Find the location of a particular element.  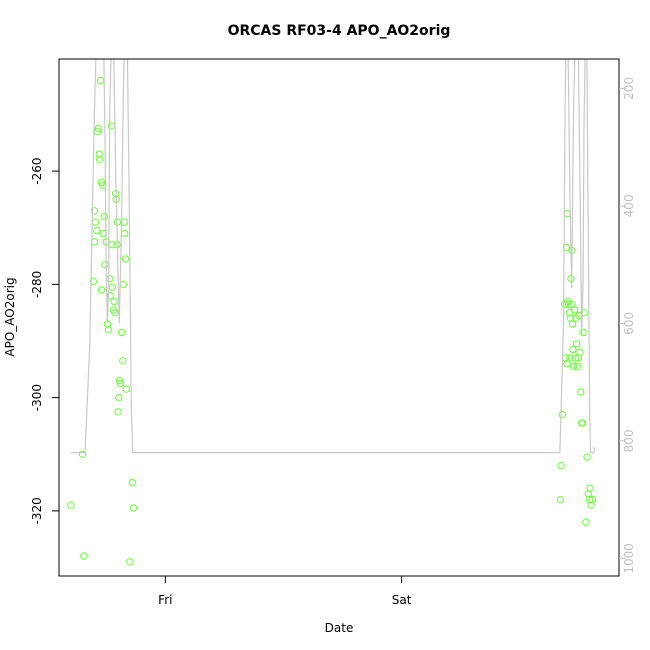

y-axis-label: APO_AO2orig is located at coordinates (10, 316).